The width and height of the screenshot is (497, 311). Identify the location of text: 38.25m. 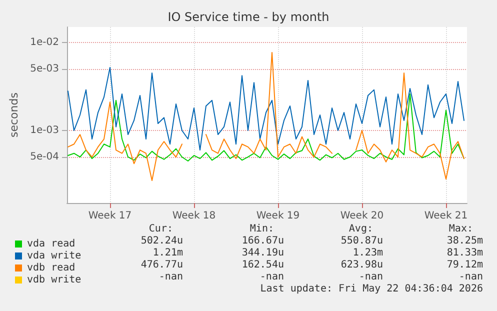
(464, 241).